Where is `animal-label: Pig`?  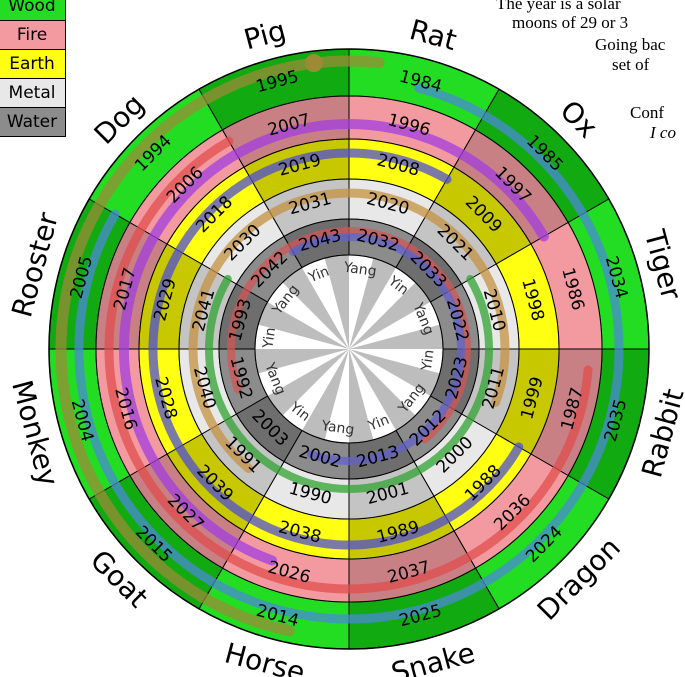 animal-label: Pig is located at coordinates (264, 35).